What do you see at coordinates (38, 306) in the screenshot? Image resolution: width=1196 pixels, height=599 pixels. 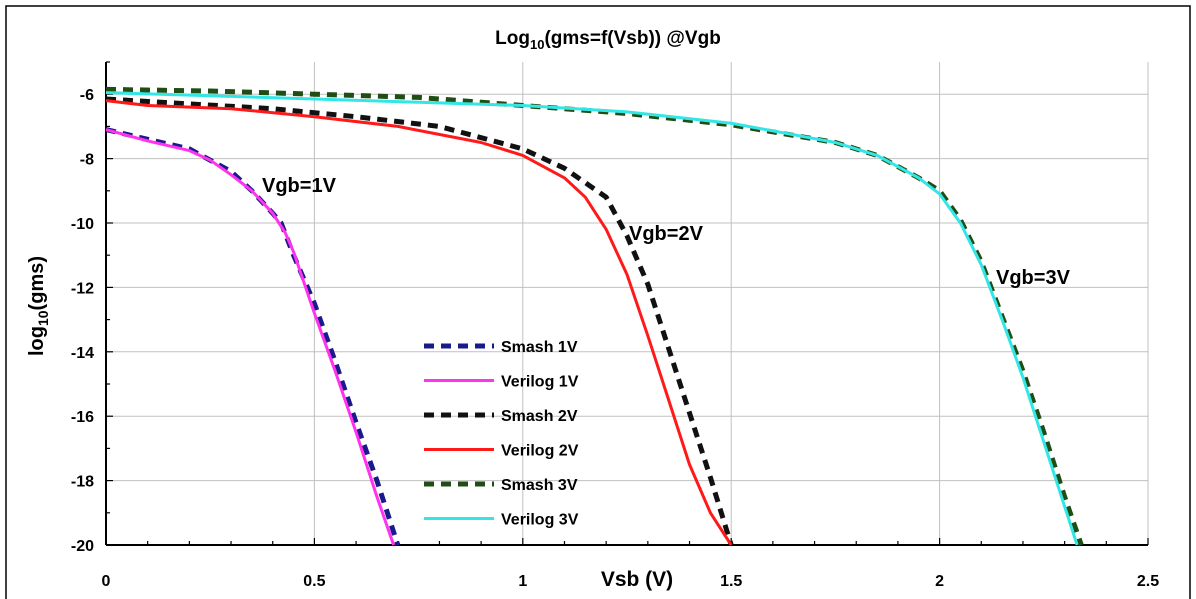 I see `y-axis-label: log10(gms)` at bounding box center [38, 306].